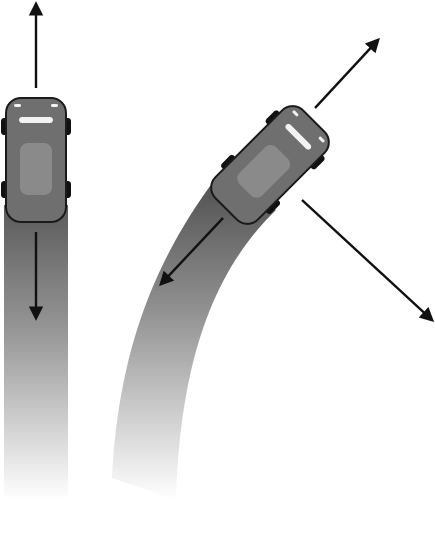  I want to click on straight-car, so click(36, 160).